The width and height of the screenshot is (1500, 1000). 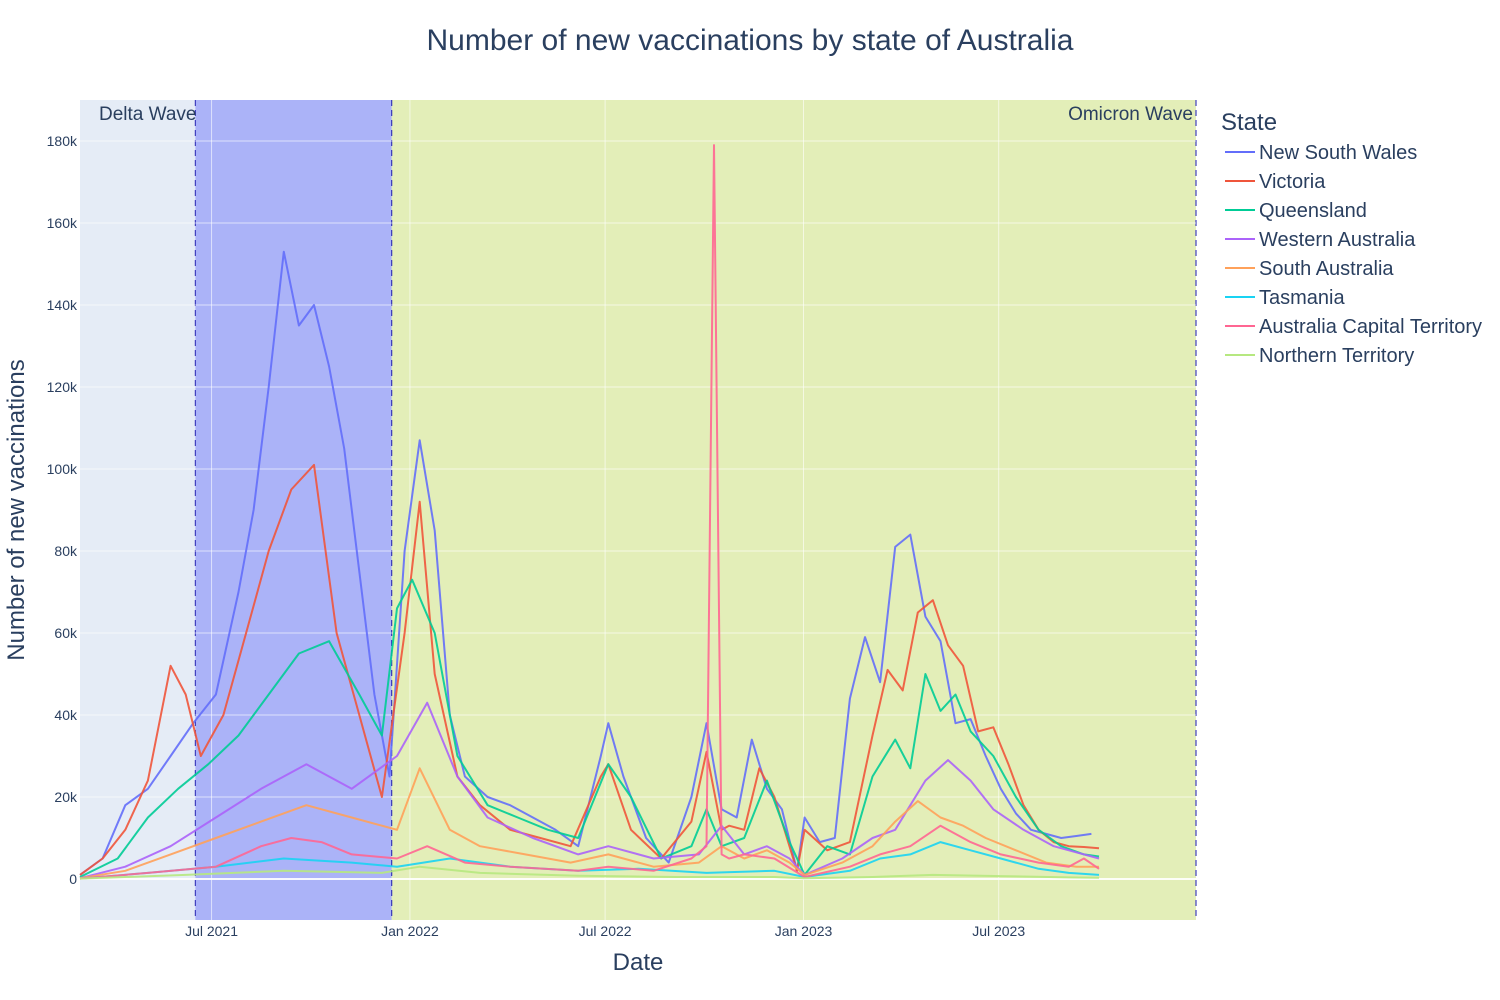 I want to click on series-line-south-australia, so click(x=589, y=823).